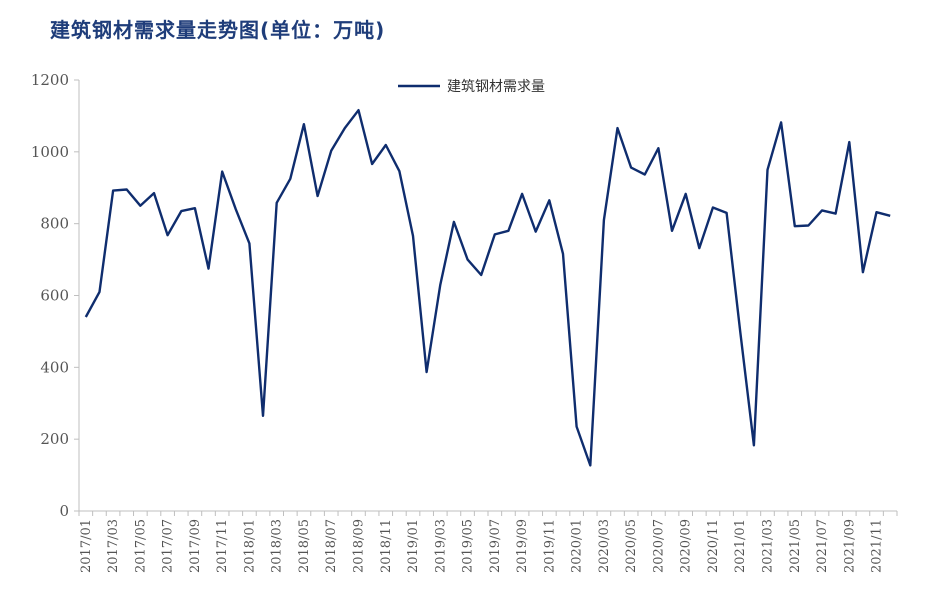 The height and width of the screenshot is (603, 927). What do you see at coordinates (195, 546) in the screenshot?
I see `x-tick-label: 2017/09` at bounding box center [195, 546].